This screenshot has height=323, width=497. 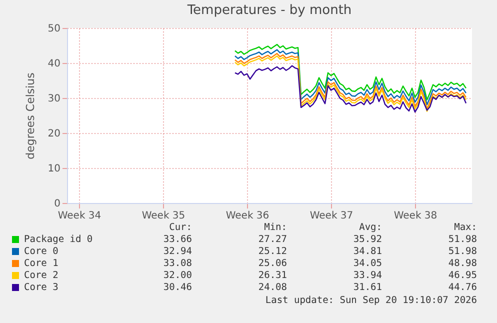 What do you see at coordinates (272, 240) in the screenshot?
I see `text: 27.27` at bounding box center [272, 240].